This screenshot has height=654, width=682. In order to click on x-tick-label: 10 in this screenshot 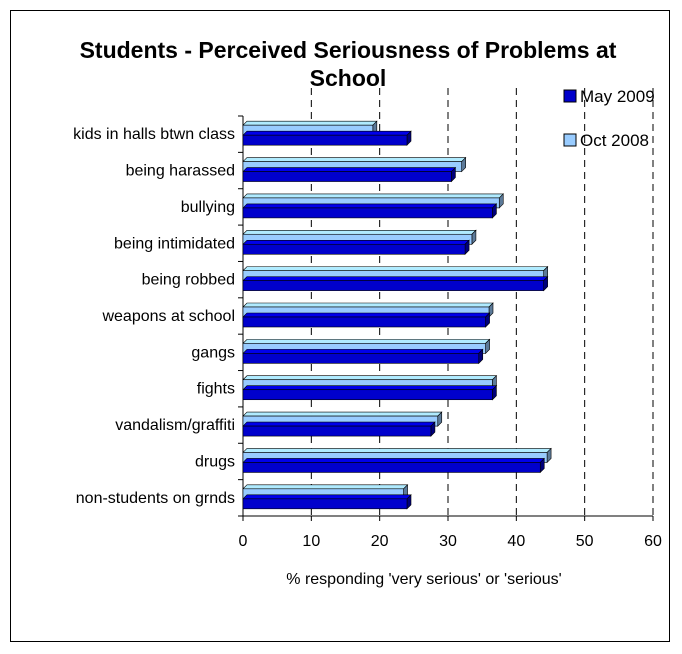, I will do `click(311, 541)`.